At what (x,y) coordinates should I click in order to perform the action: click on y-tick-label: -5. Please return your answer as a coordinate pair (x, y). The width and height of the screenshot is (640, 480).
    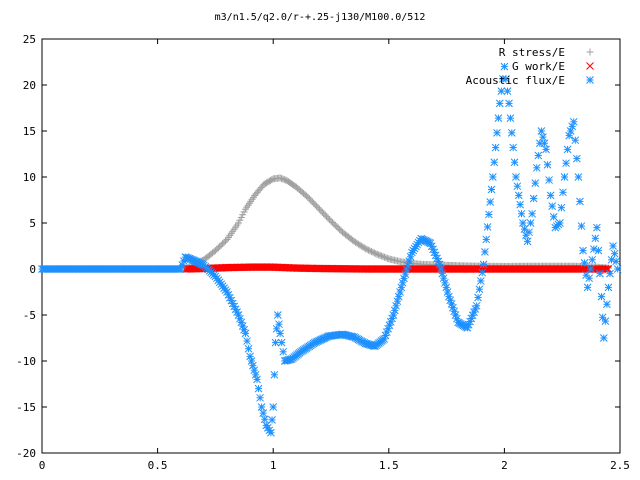
    Looking at the image, I should click on (29, 315).